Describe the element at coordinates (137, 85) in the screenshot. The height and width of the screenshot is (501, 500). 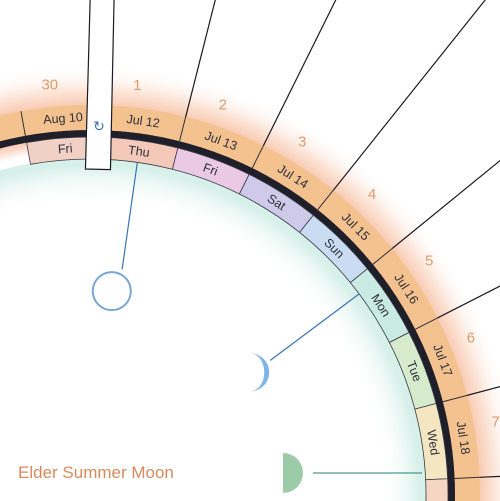
I see `day-number: 1` at that location.